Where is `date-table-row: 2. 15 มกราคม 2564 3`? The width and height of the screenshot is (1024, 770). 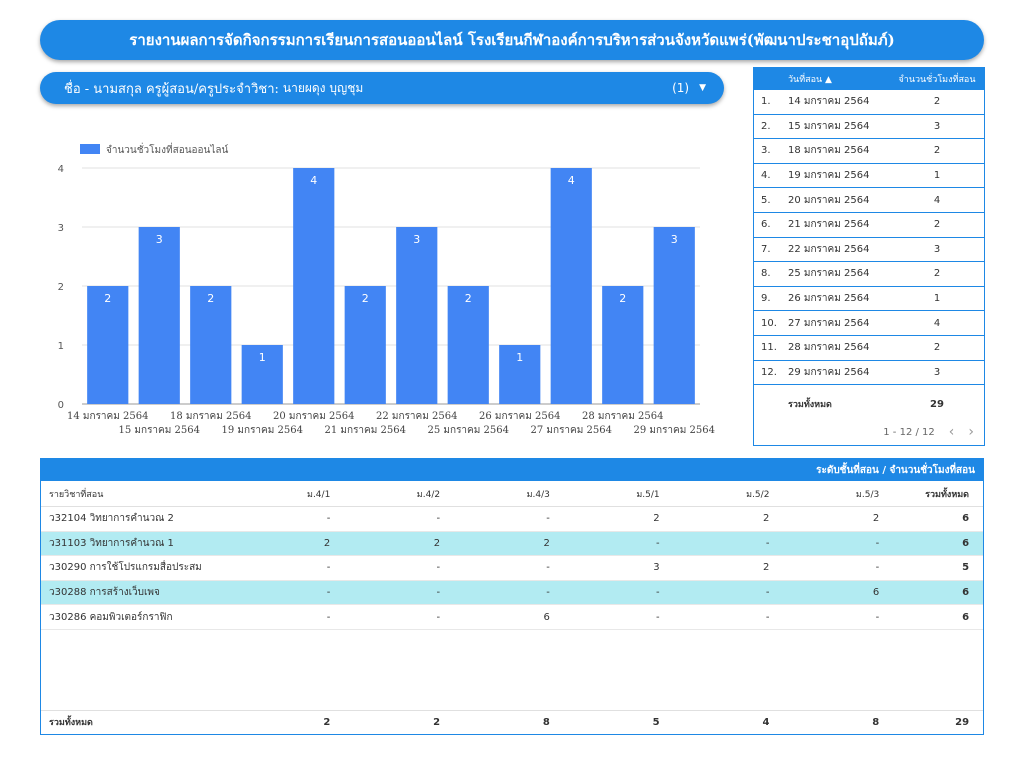
date-table-row: 2. 15 มกราคม 2564 3 is located at coordinates (869, 127).